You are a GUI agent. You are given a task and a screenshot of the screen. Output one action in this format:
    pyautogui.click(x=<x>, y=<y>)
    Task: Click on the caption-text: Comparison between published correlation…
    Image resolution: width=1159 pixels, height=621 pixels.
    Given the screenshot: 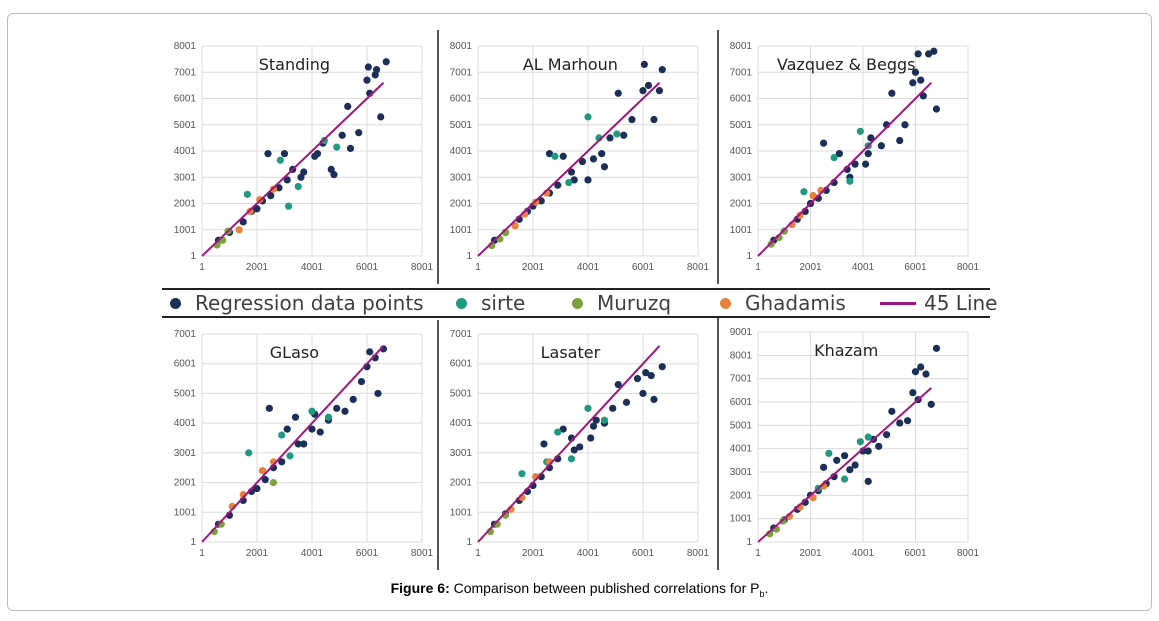 What is the action you would take?
    pyautogui.click(x=606, y=588)
    